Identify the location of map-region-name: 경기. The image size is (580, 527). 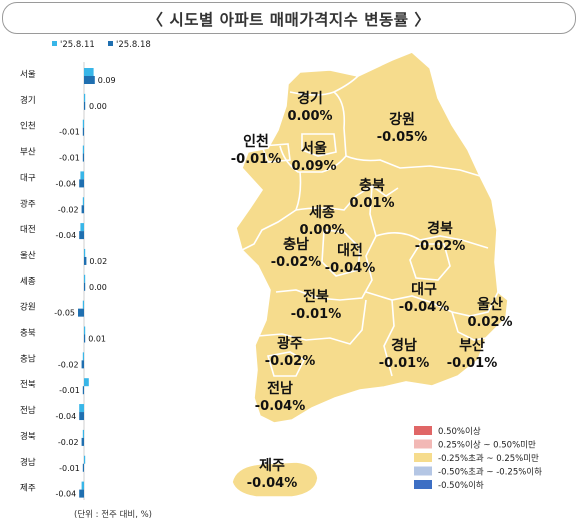
(310, 98).